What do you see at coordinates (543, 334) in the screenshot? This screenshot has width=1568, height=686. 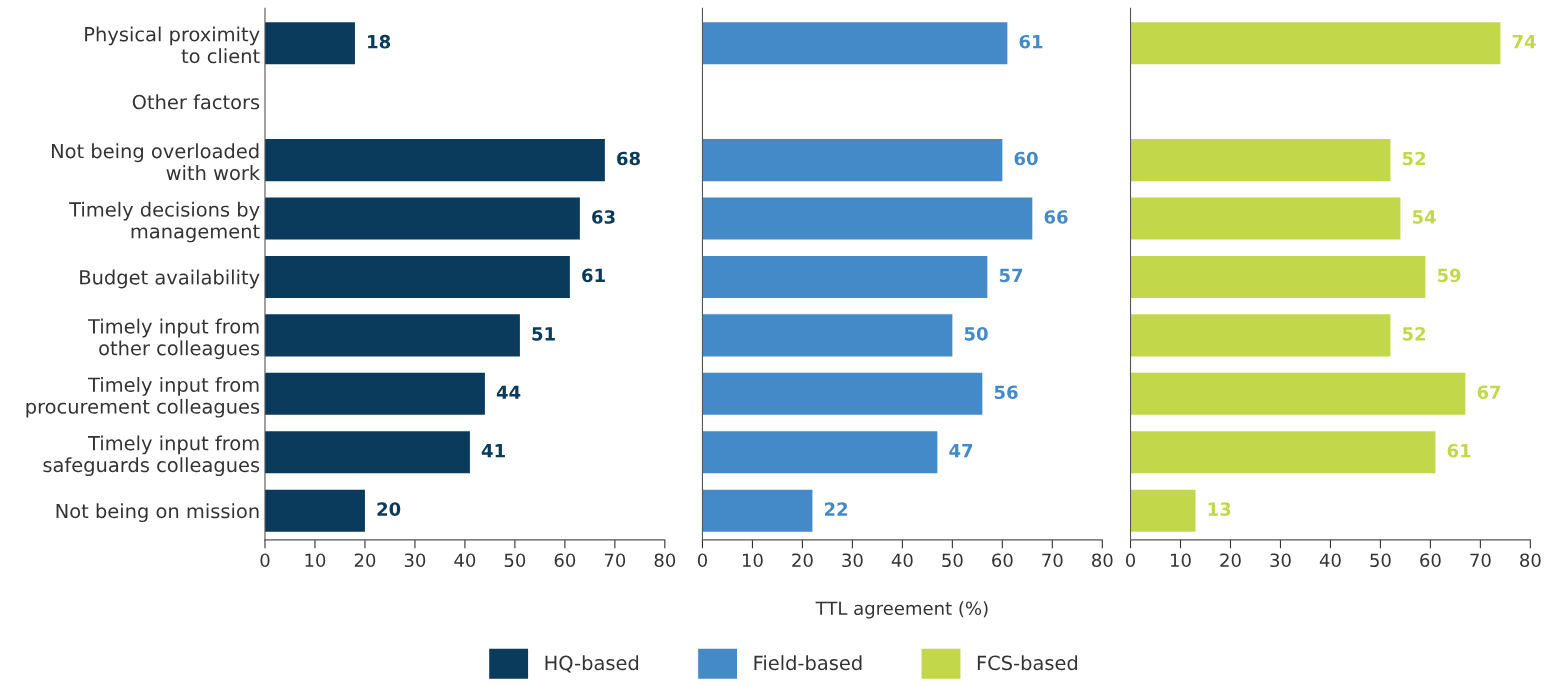 I see `data-label: 51` at bounding box center [543, 334].